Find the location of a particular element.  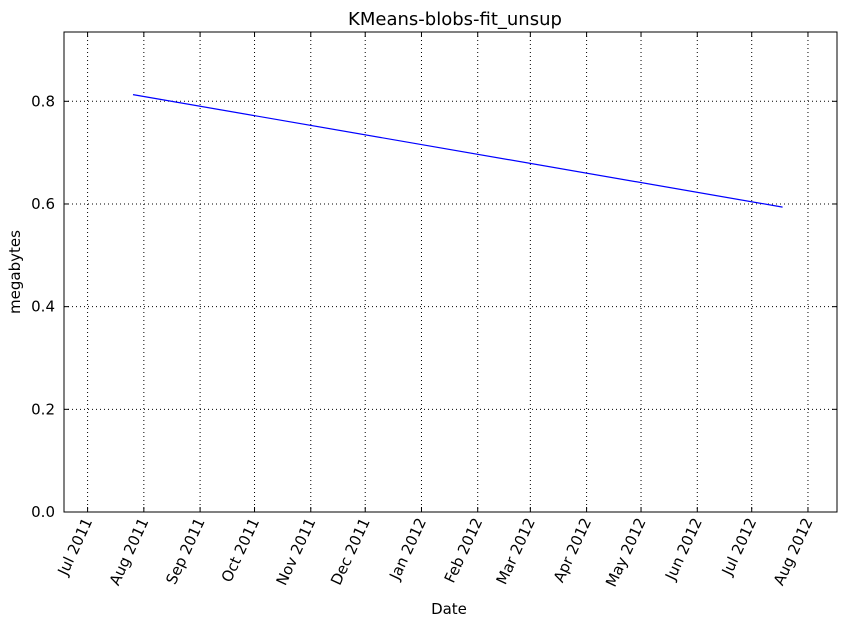

x-tick-label: Dec 2011 is located at coordinates (350, 551).